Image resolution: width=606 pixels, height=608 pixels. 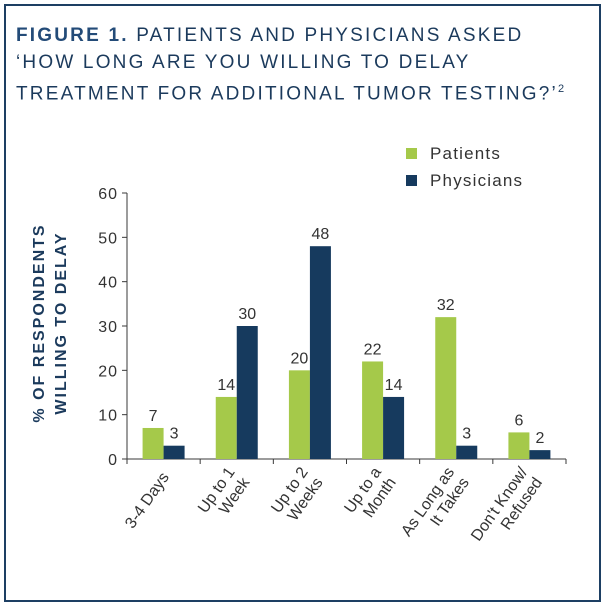 What do you see at coordinates (108, 327) in the screenshot?
I see `y-tick-label: 30` at bounding box center [108, 327].